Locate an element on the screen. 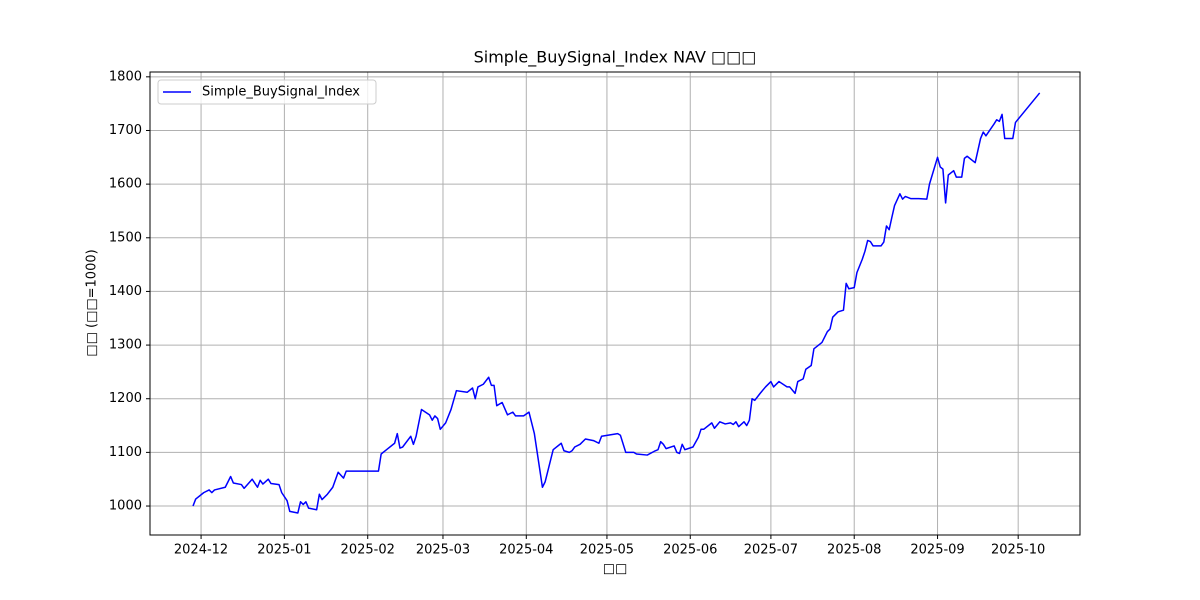 This screenshot has height=600, width=1200. y-axis-label: □□ (□□=1000) is located at coordinates (92, 302).